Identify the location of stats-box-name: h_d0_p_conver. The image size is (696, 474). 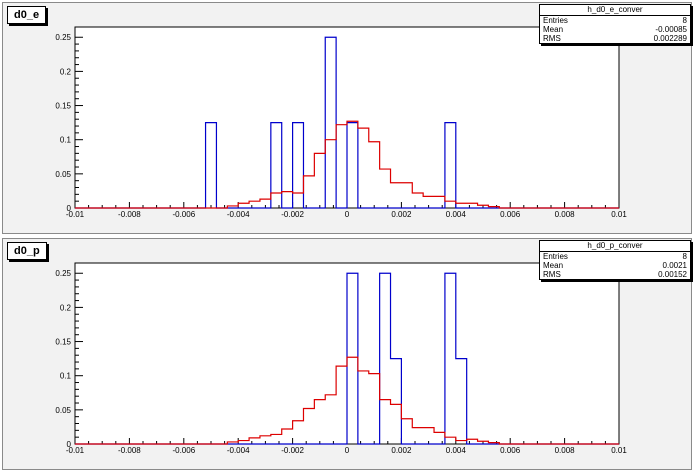
(615, 246).